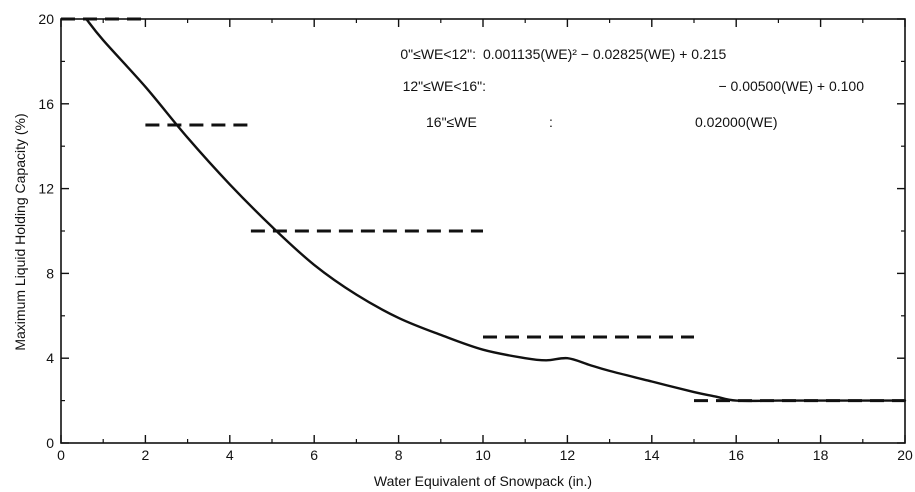  What do you see at coordinates (736, 455) in the screenshot?
I see `x-tick-label: 16` at bounding box center [736, 455].